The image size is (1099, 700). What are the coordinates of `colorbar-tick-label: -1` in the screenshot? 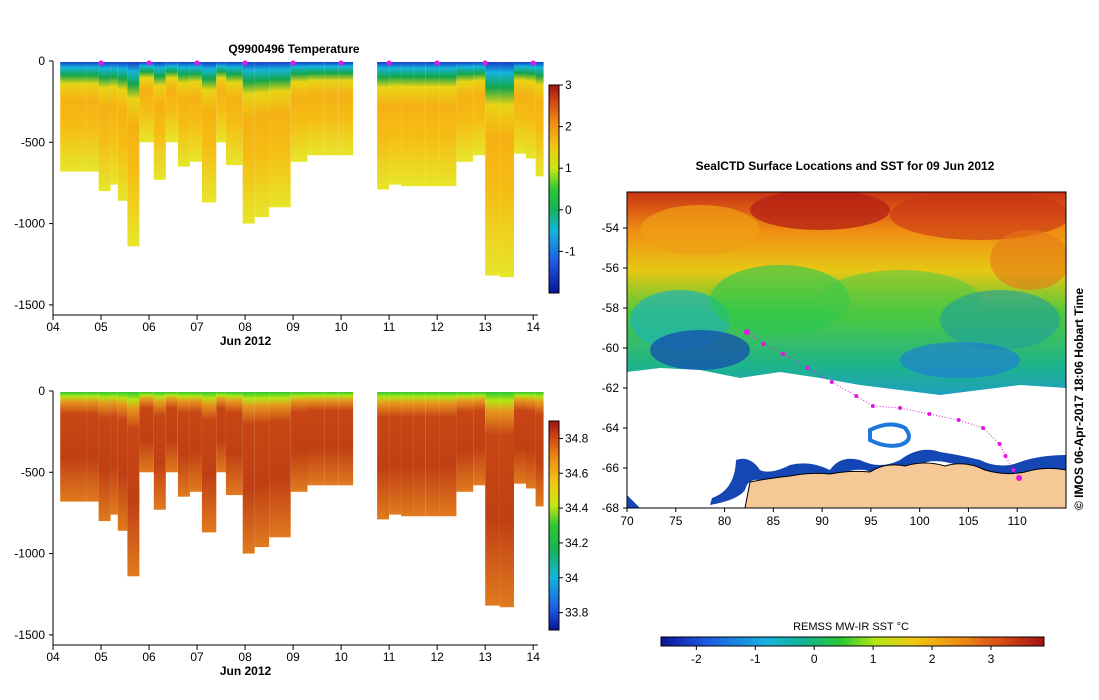 It's located at (570, 251).